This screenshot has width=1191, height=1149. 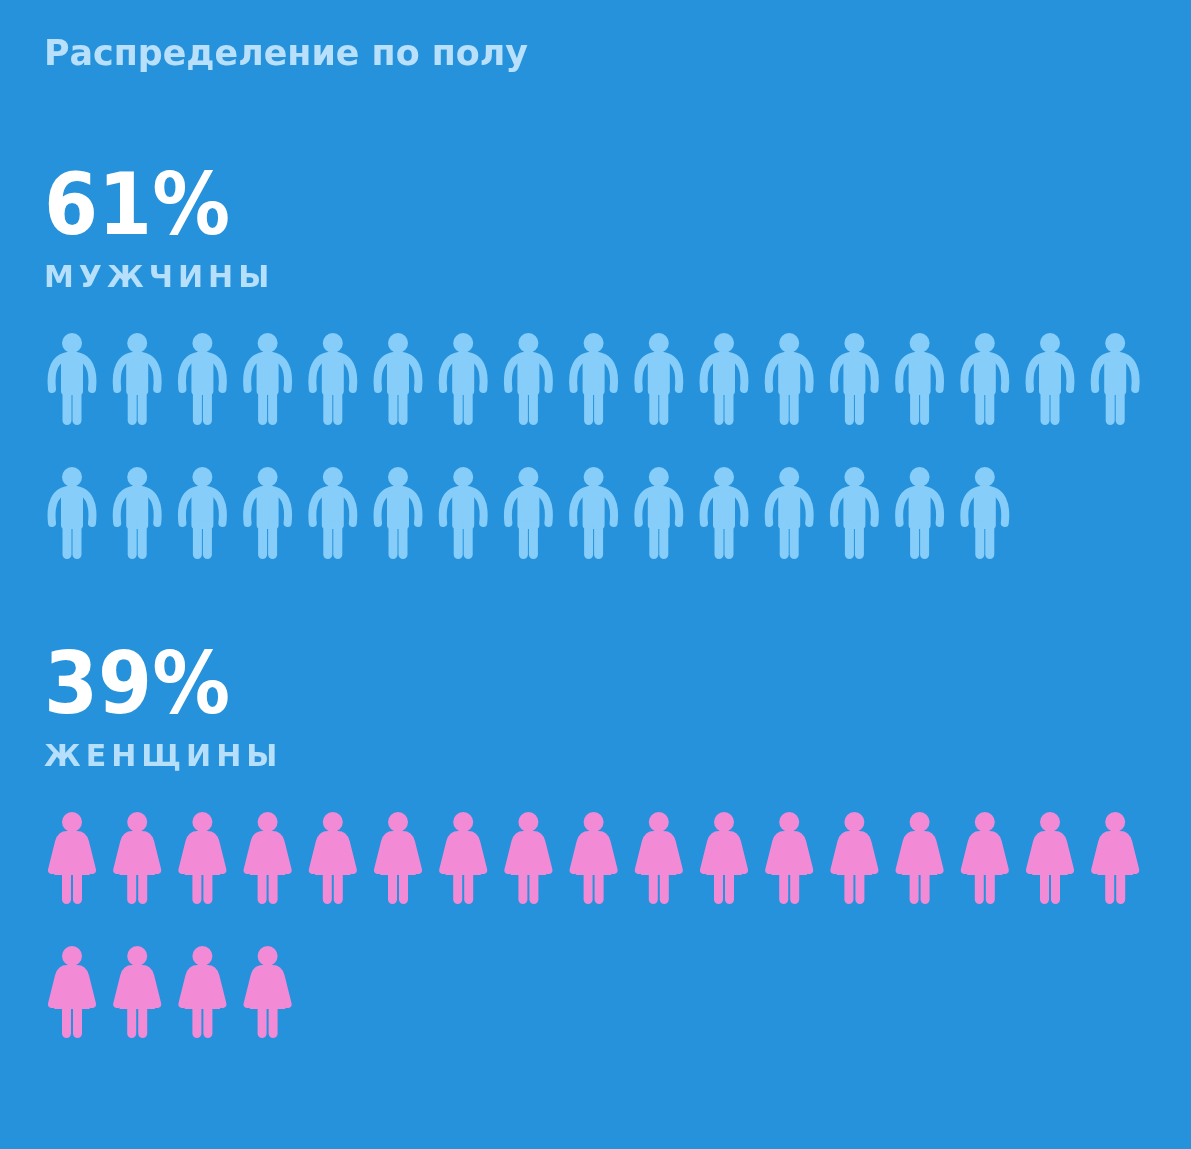 What do you see at coordinates (163, 755) in the screenshot?
I see `category-label: ЖЕНЩИНЫ` at bounding box center [163, 755].